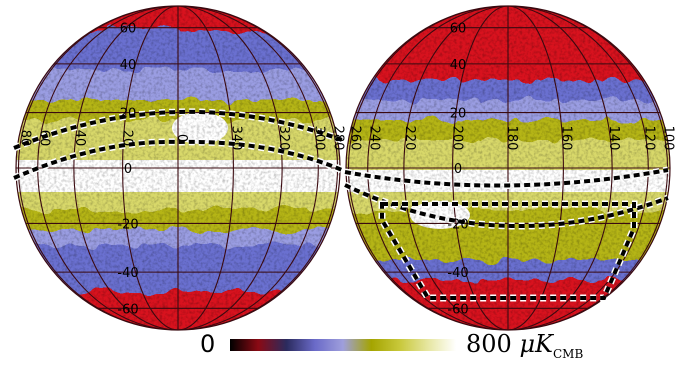 The height and width of the screenshot is (365, 683). I want to click on longitude-label: 260, so click(355, 138).